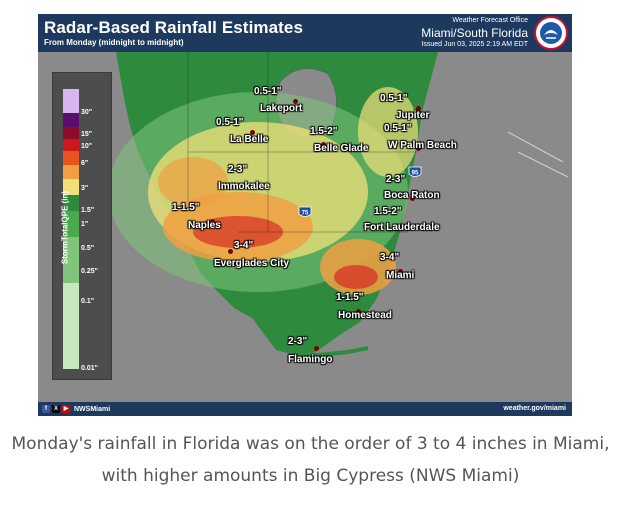 Image resolution: width=621 pixels, height=509 pixels. Describe the element at coordinates (490, 20) in the screenshot. I see `office-name: Weather Forecast Office` at that location.